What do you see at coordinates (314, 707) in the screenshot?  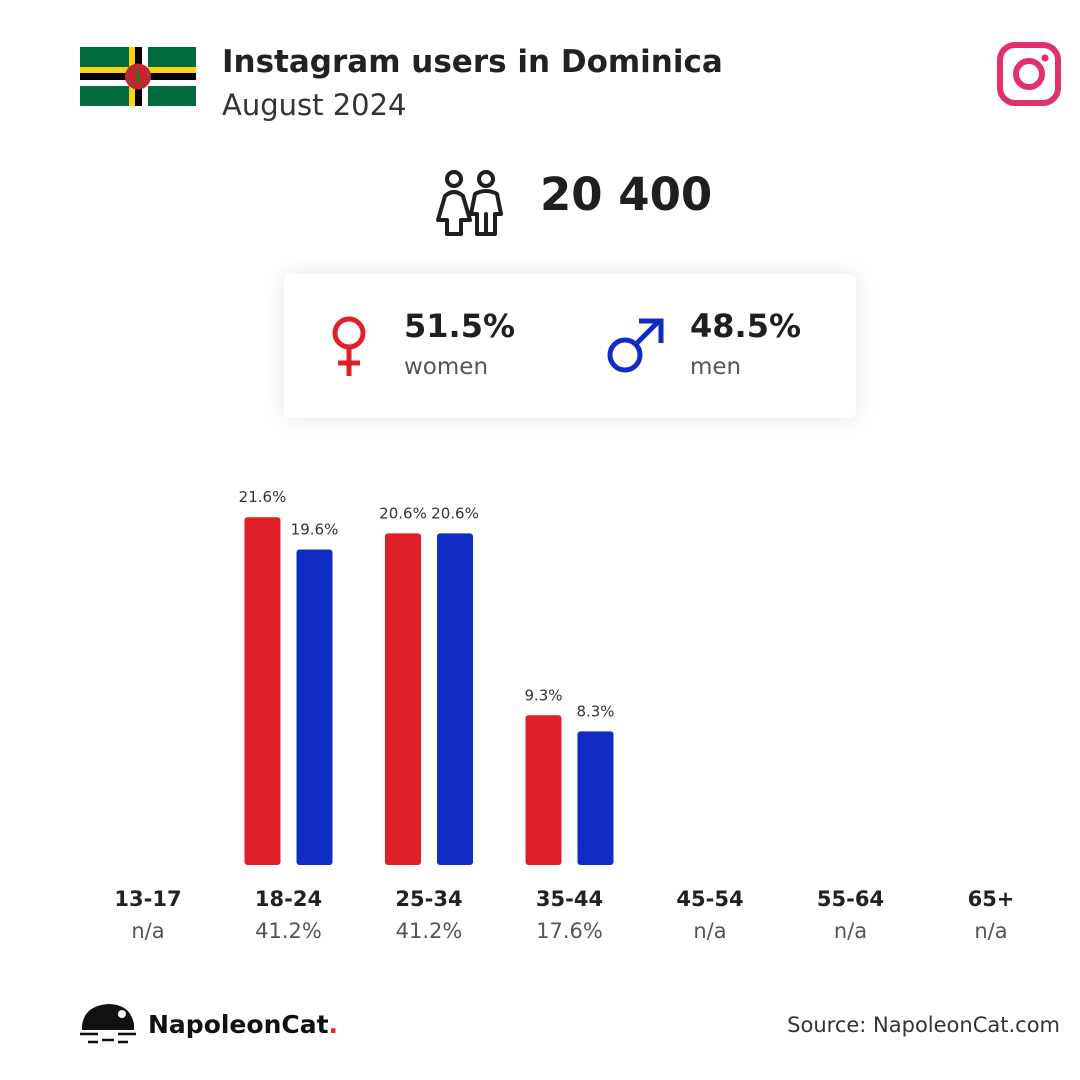 I see `bar-18-24-men` at bounding box center [314, 707].